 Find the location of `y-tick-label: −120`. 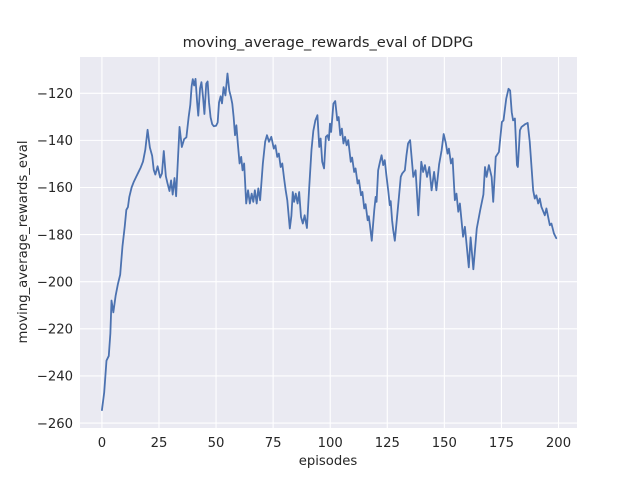

y-tick-label: −120 is located at coordinates (55, 94).